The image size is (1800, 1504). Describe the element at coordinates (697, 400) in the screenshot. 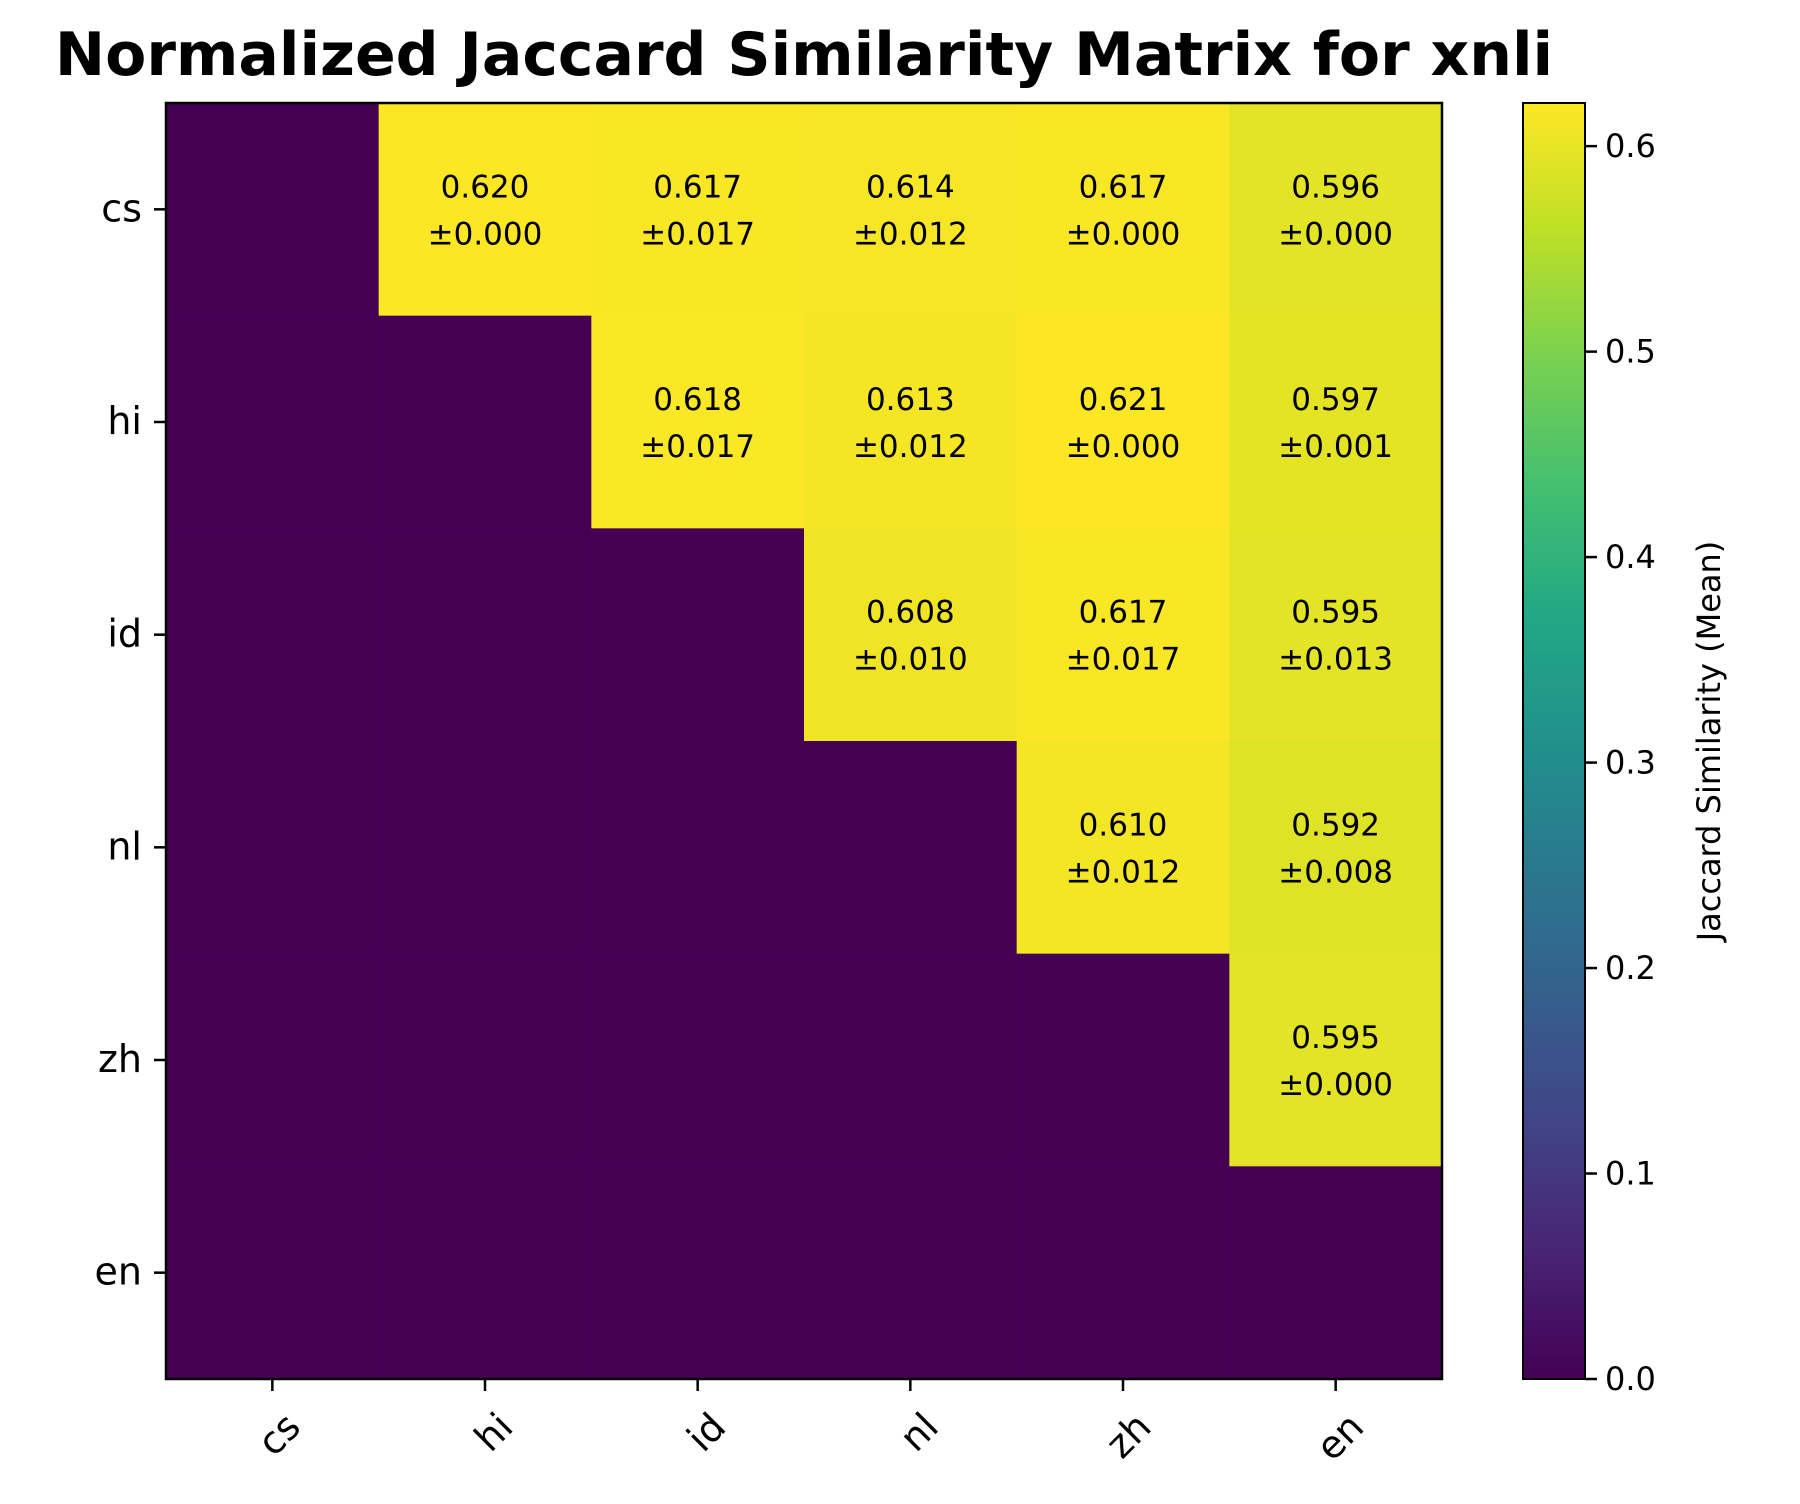

I see `cell-value-label: 0.618` at that location.